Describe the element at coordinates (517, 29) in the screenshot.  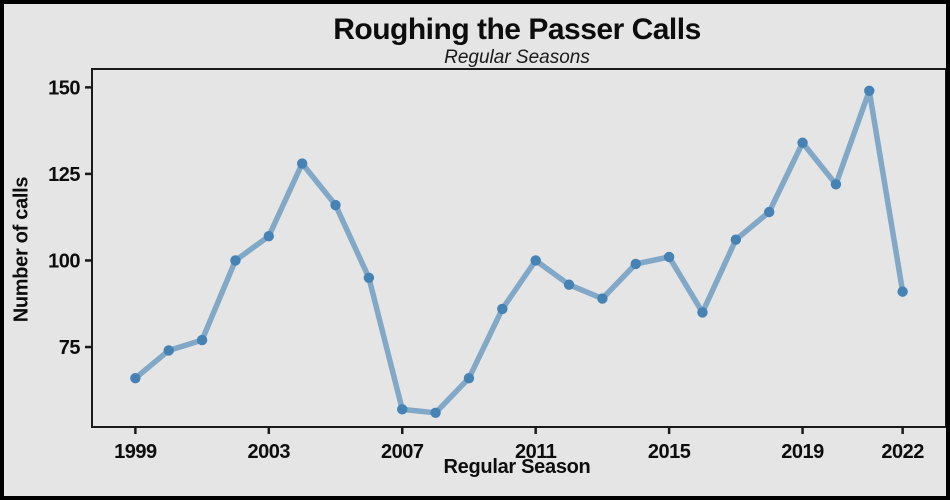
I see `chart-title: Roughing the Passer Calls` at that location.